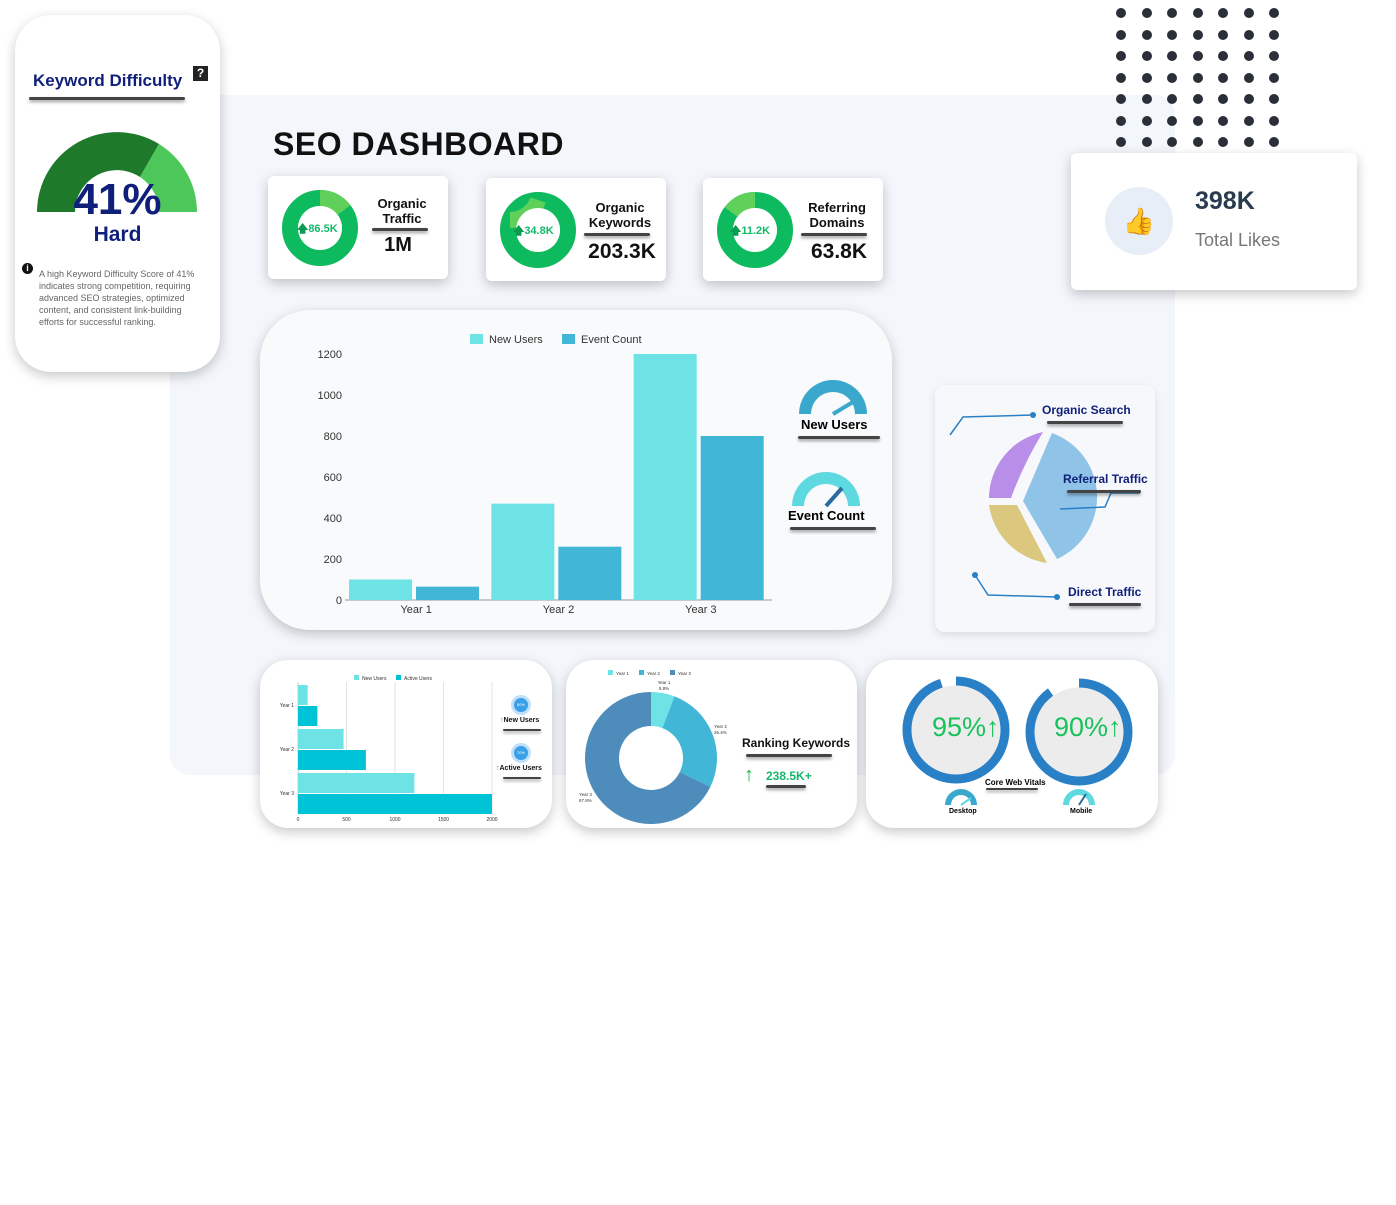 This screenshot has height=1205, width=1396. I want to click on kpi-change-value: 86.5K, so click(323, 229).